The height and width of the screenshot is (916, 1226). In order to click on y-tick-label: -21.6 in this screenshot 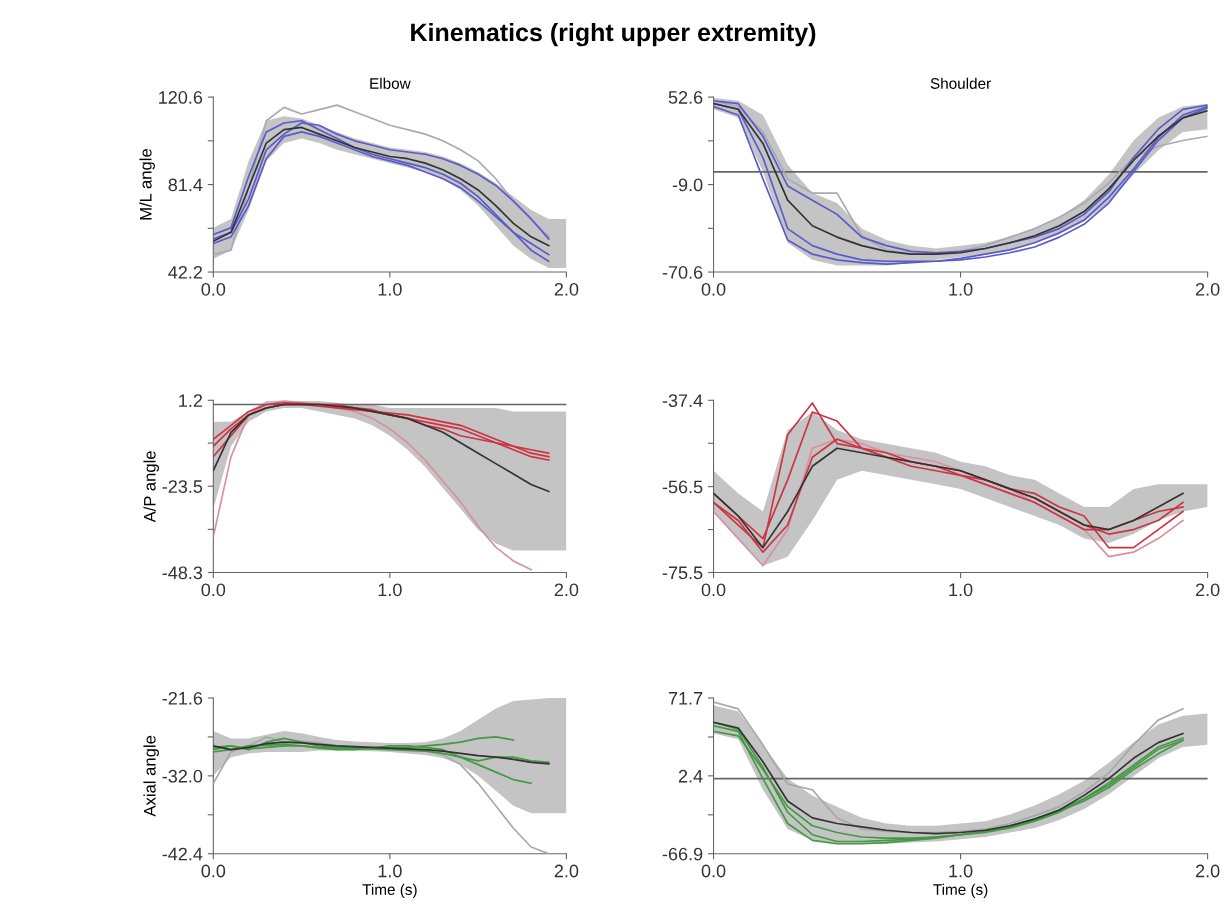, I will do `click(182, 698)`.